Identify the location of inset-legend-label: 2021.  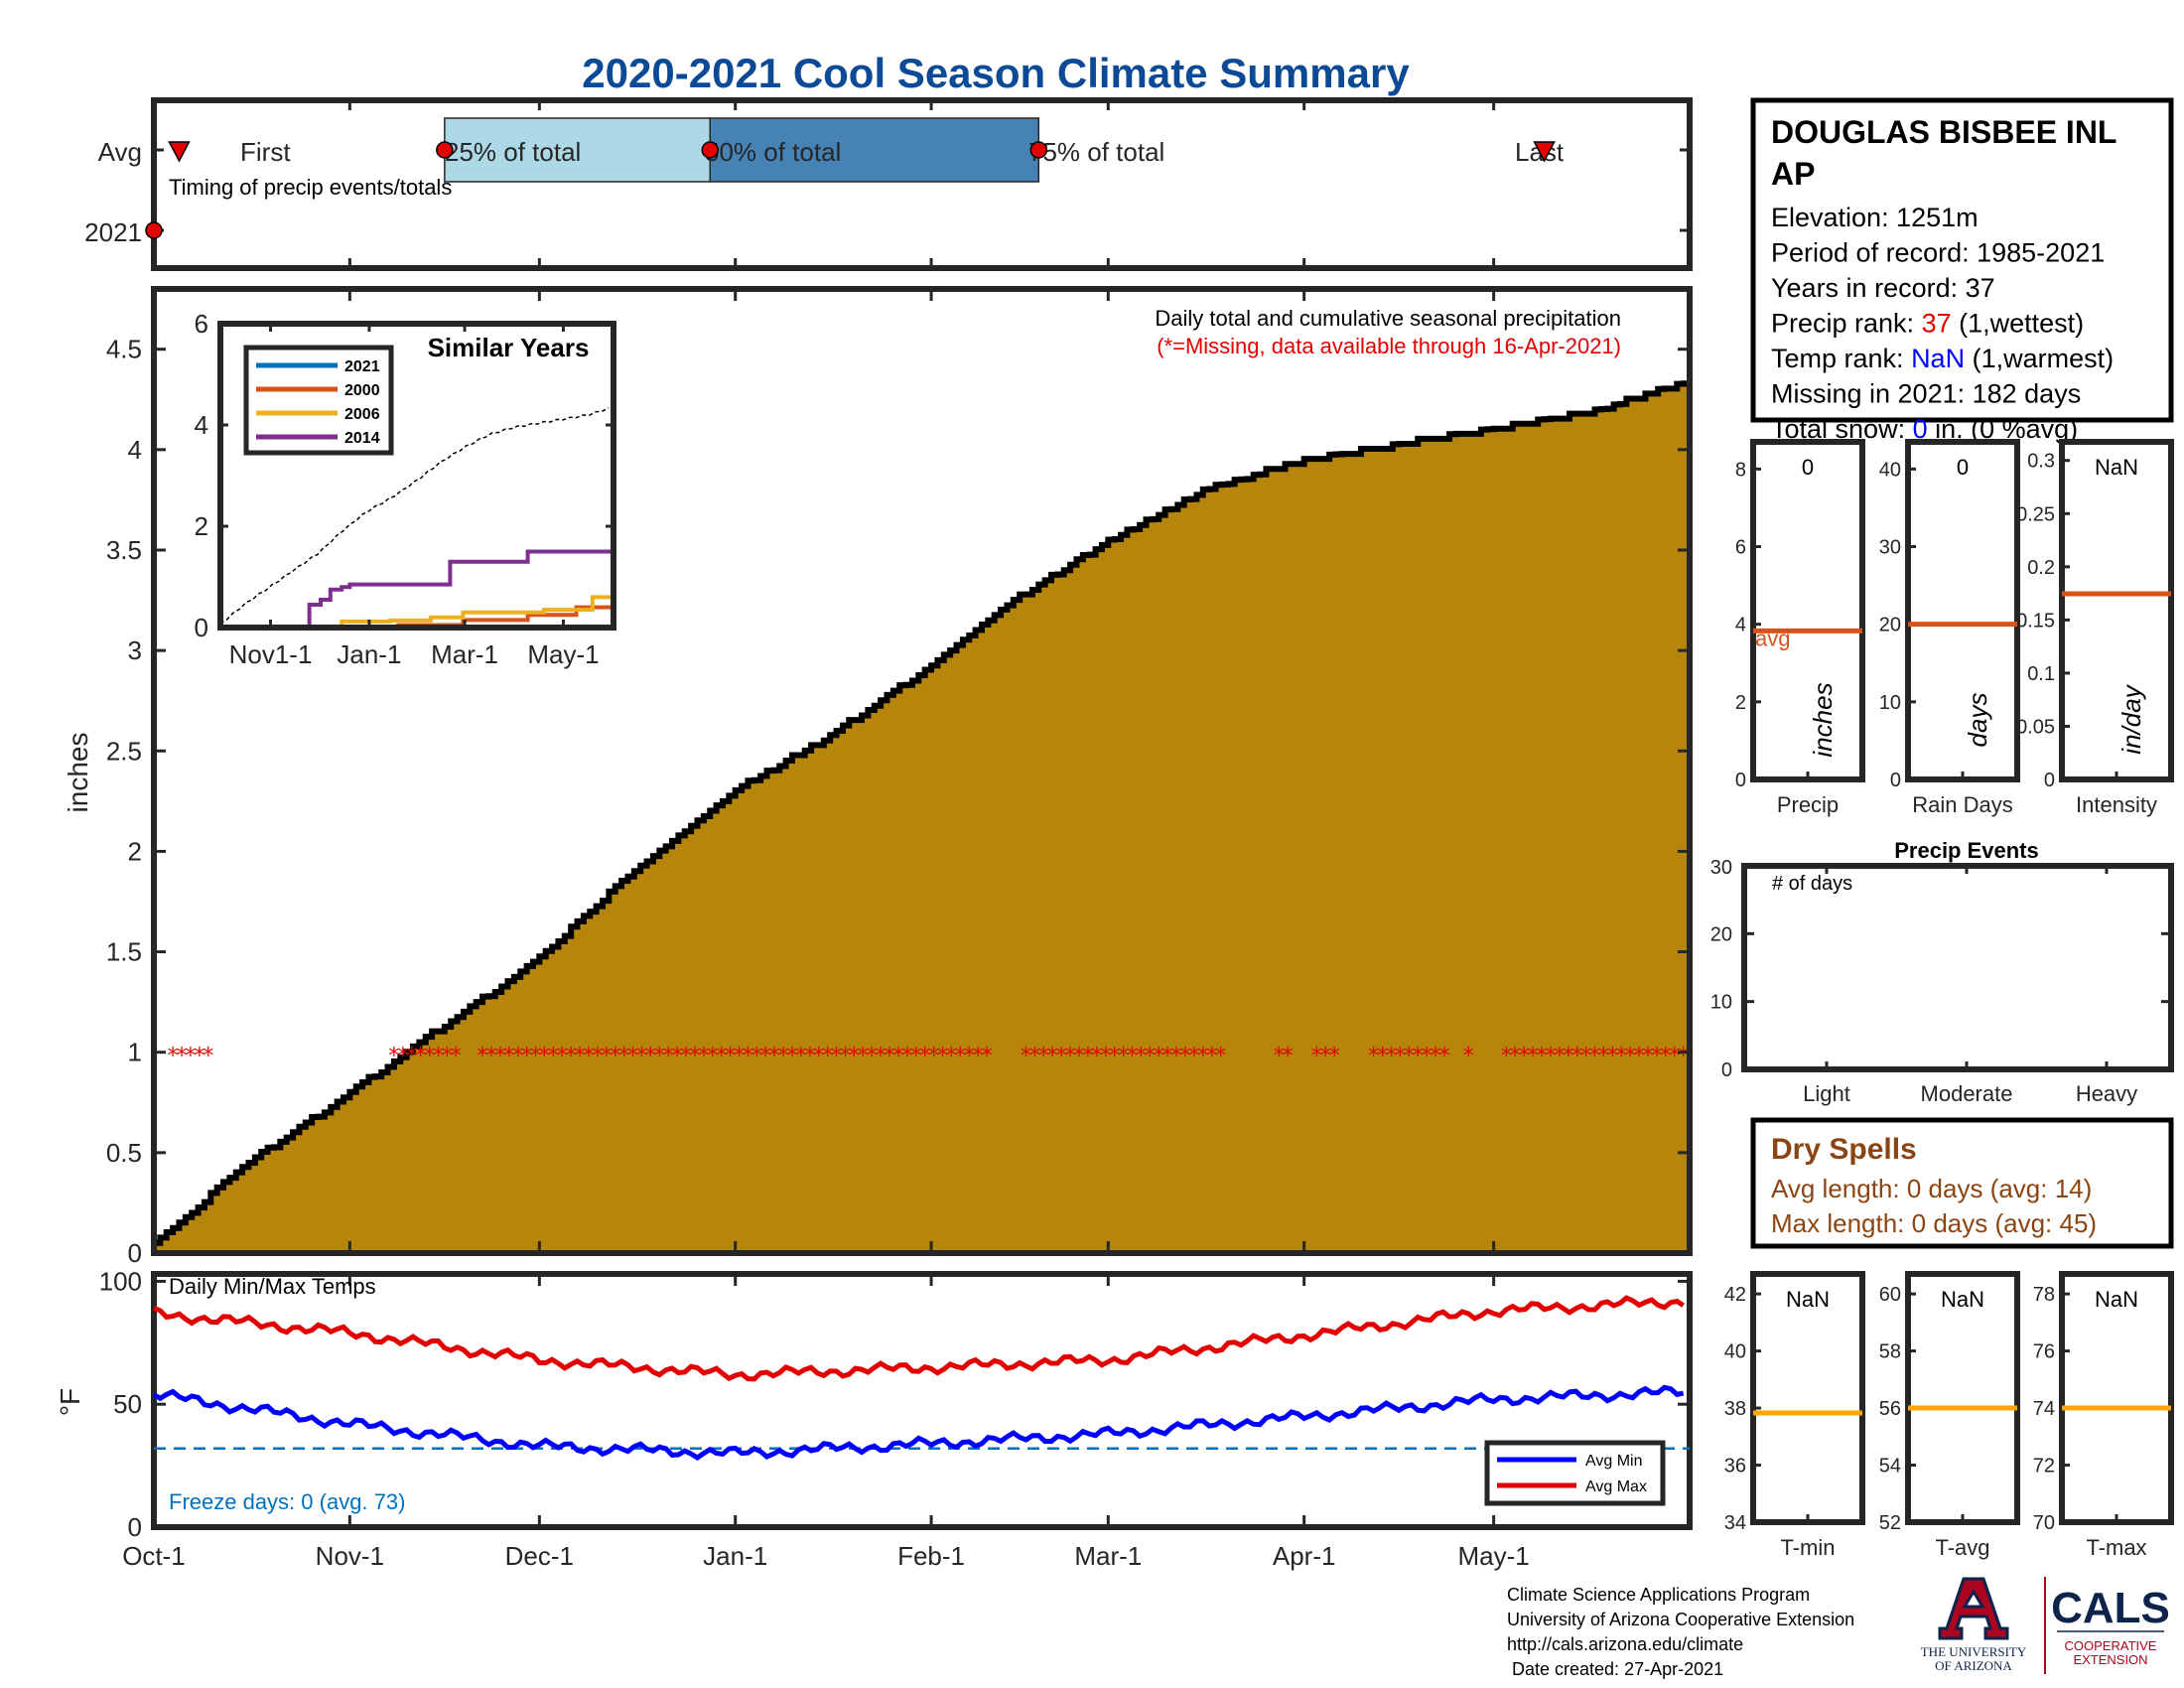
(362, 366).